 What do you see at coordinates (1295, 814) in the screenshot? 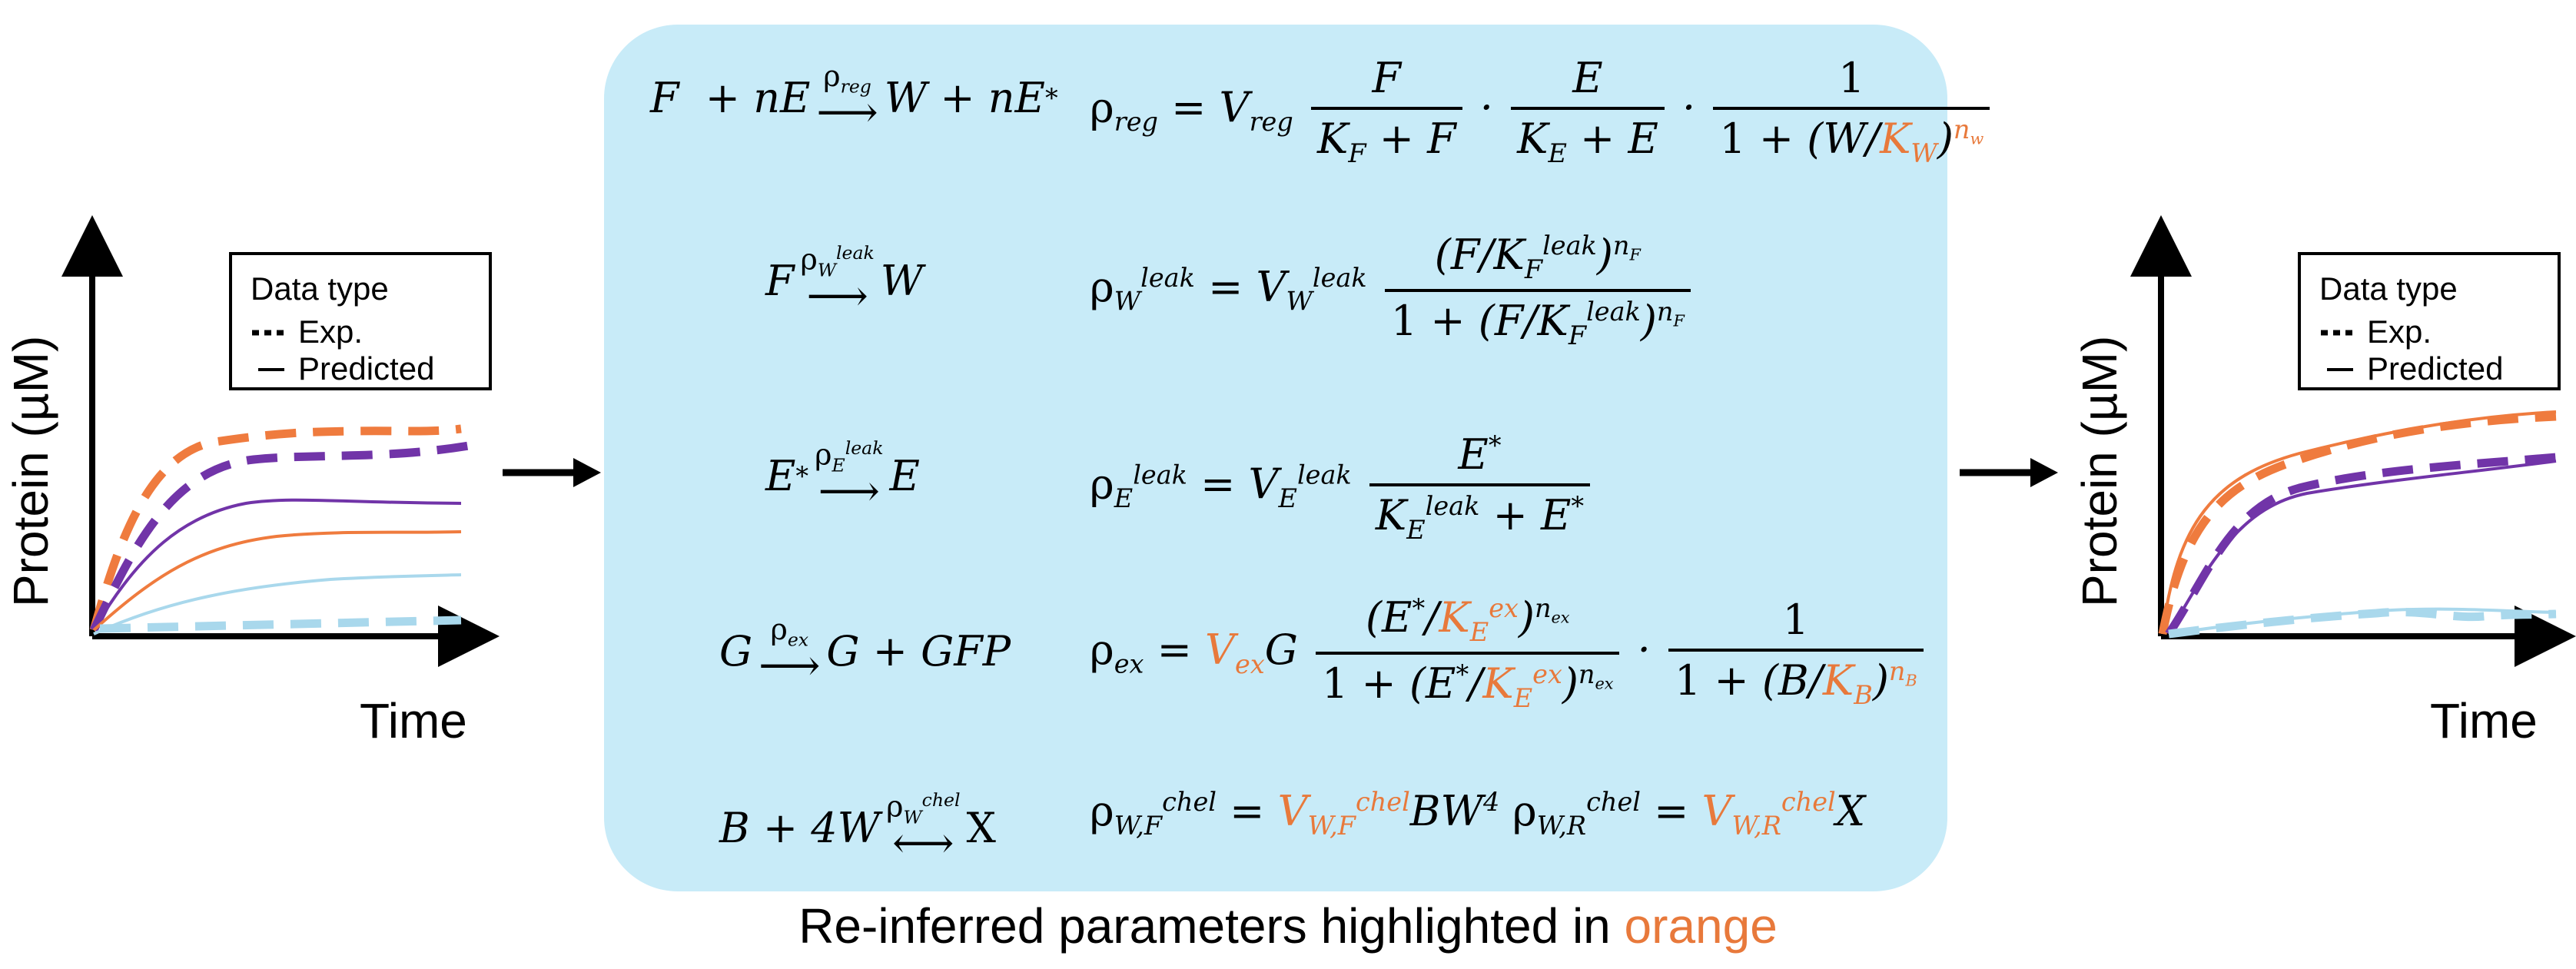
I see `rate-chel-forward: ρW,Fchel = VW,FchelBW4` at bounding box center [1295, 814].